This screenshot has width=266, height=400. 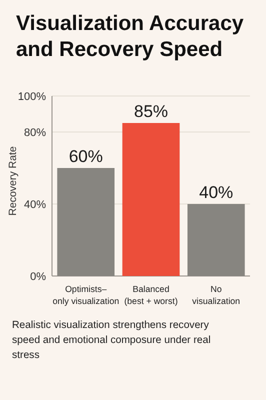 I want to click on data-label: 40%, so click(x=216, y=192).